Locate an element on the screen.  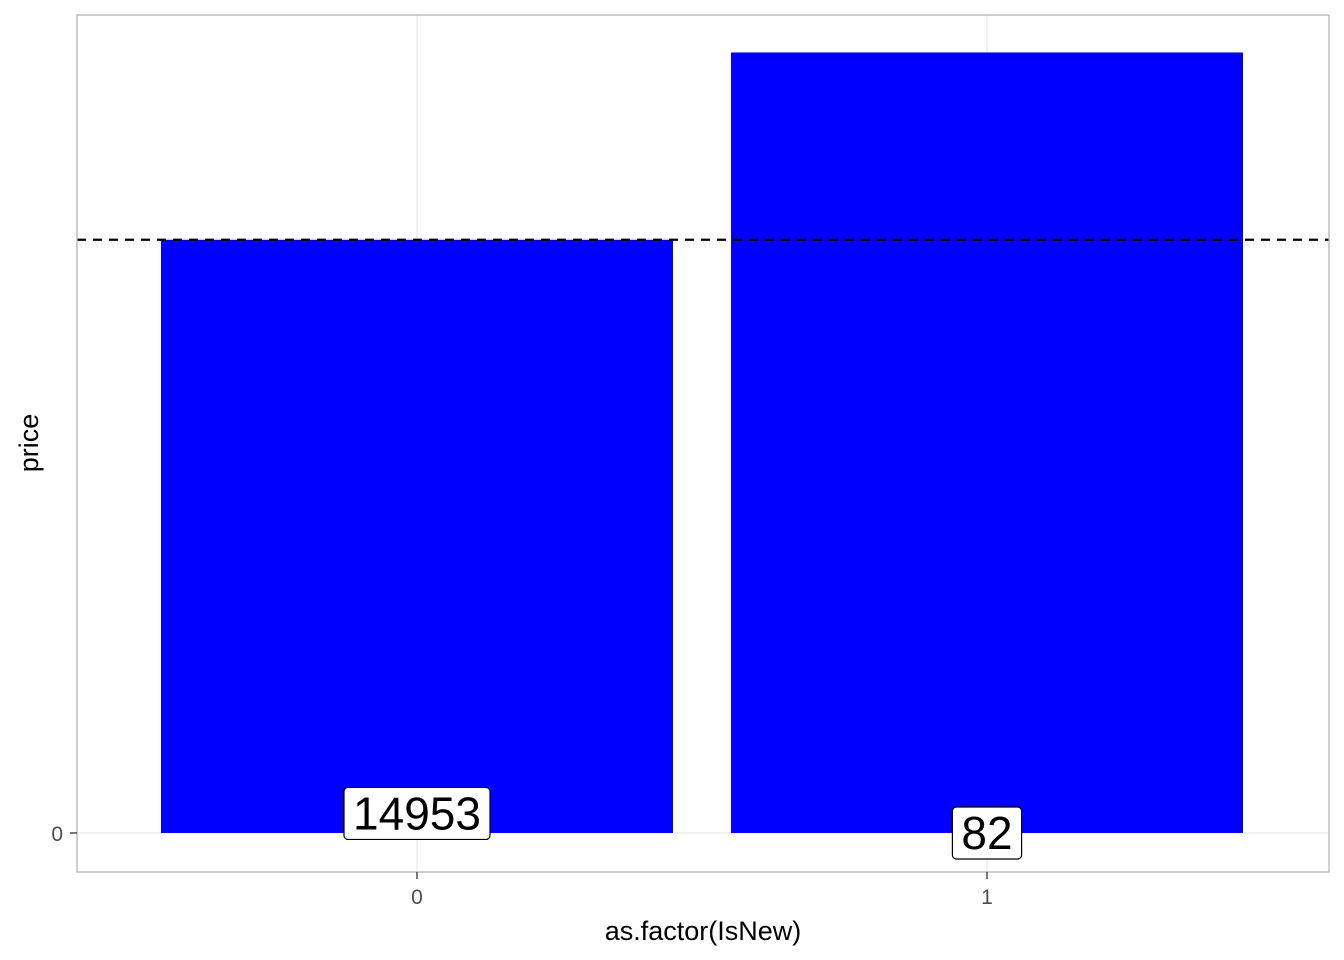
data-labels: 14953 82 is located at coordinates (683, 823).